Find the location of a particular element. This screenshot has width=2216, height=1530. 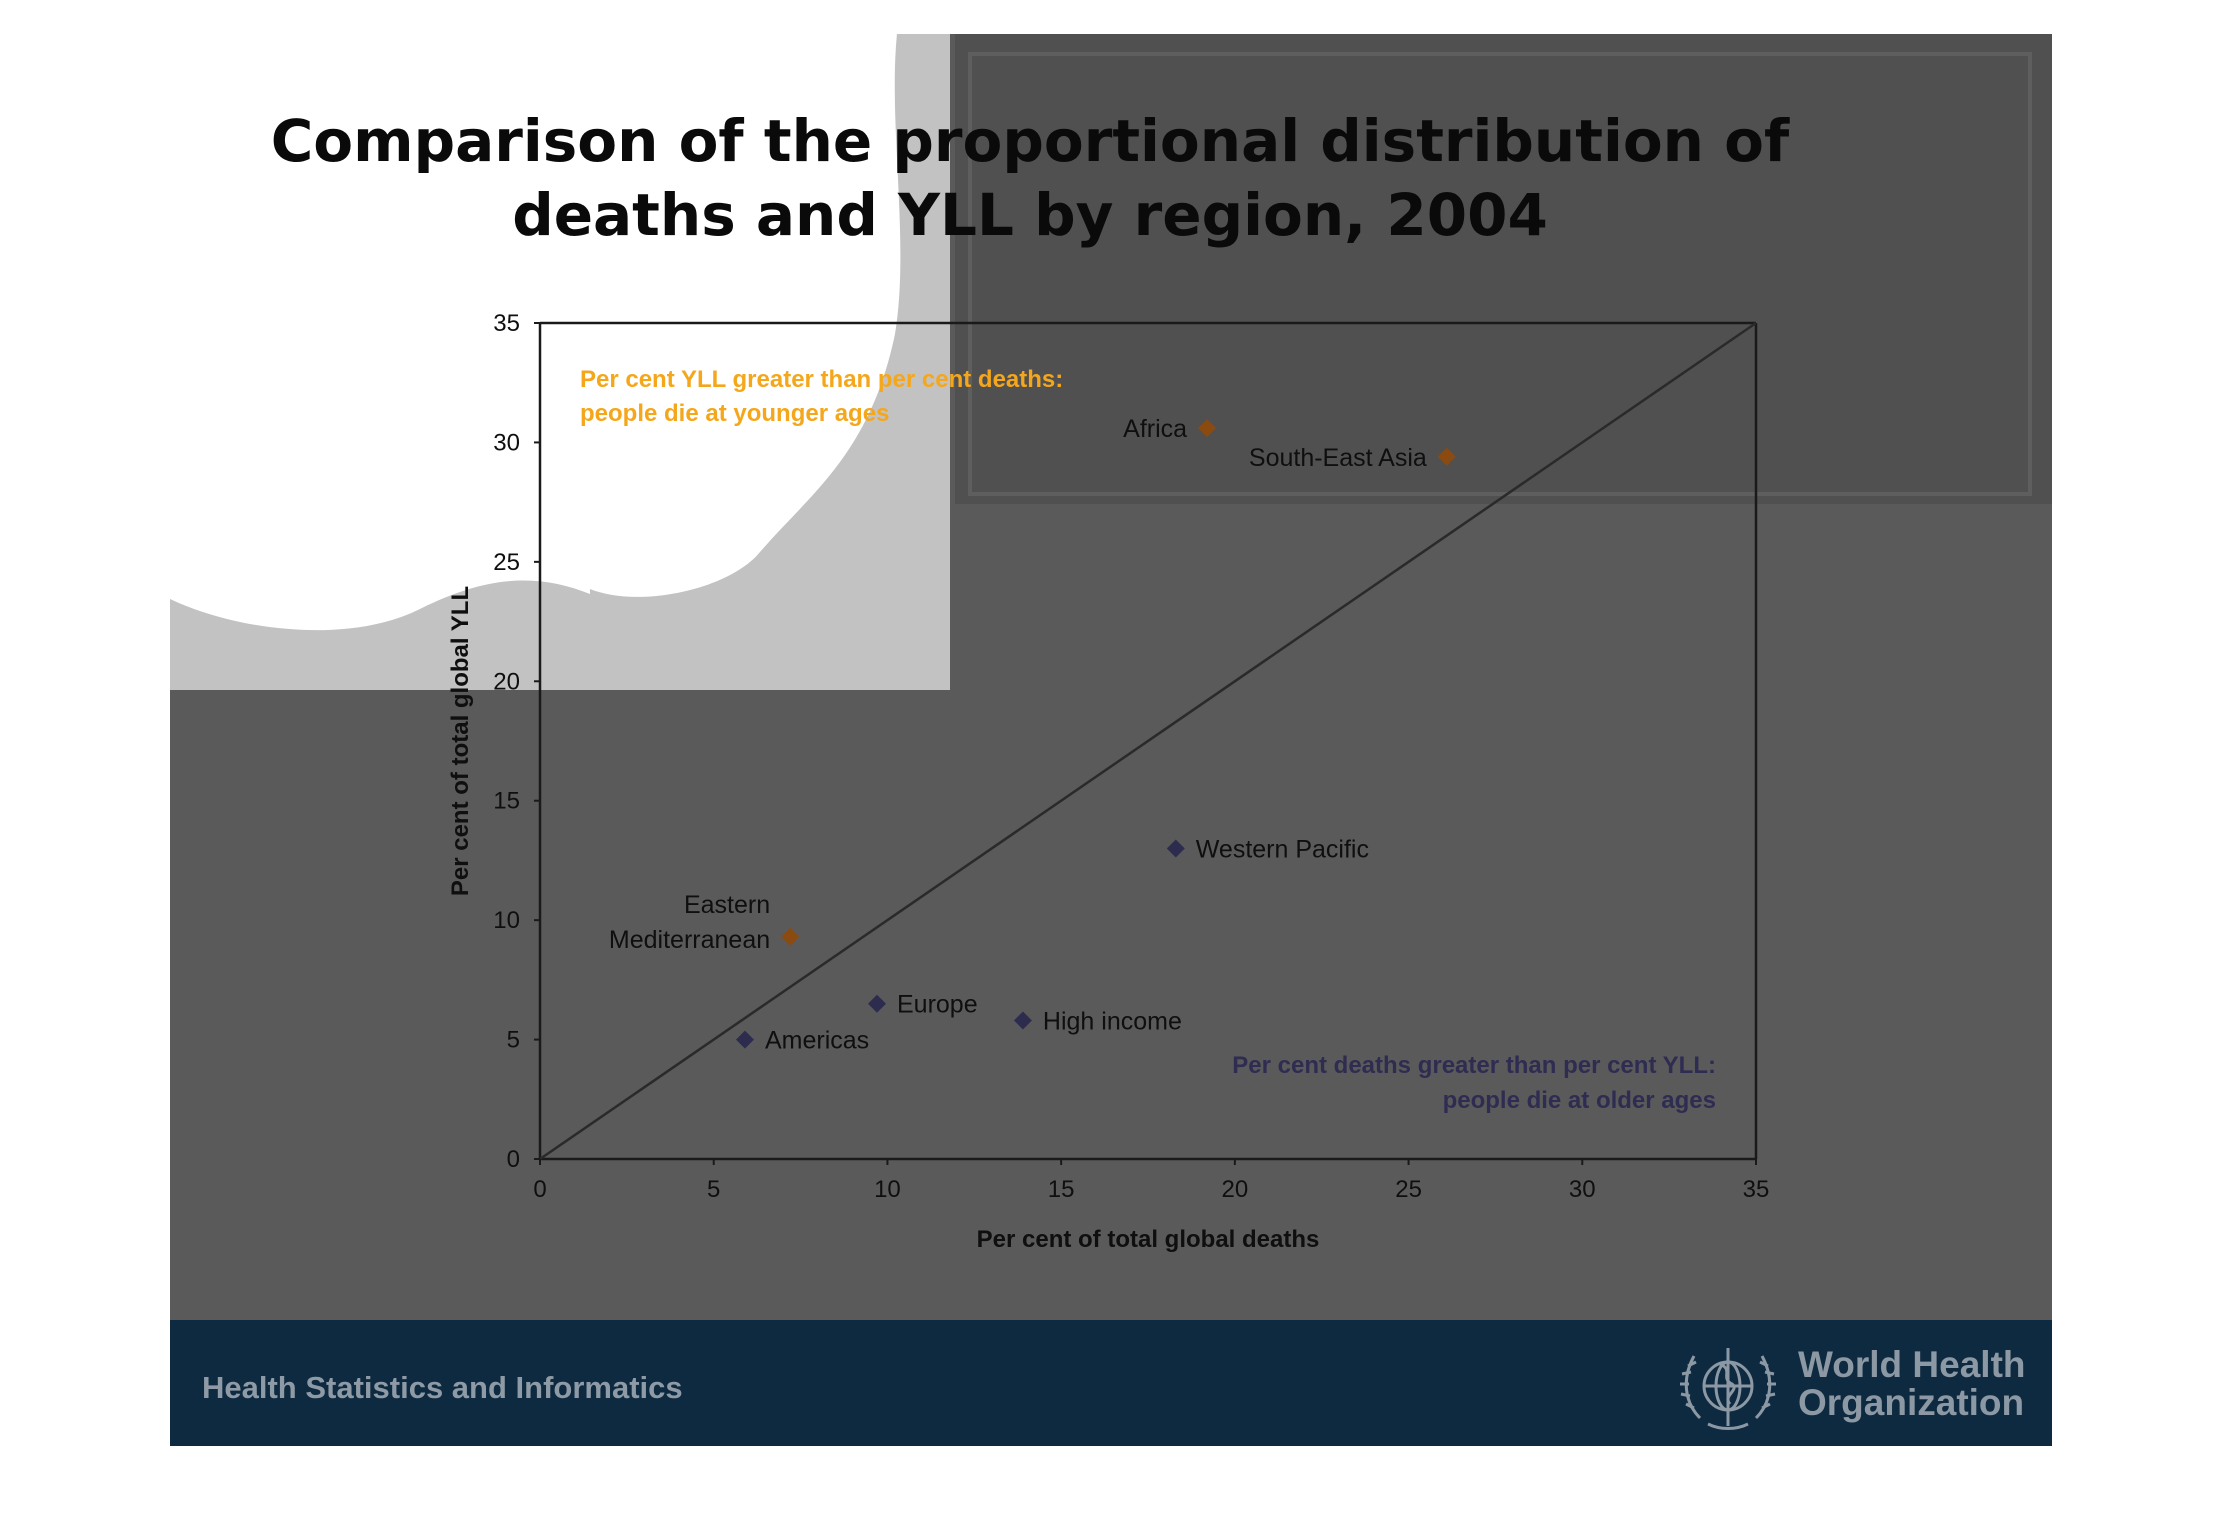

x-tick-label: 30 is located at coordinates (1582, 1189).